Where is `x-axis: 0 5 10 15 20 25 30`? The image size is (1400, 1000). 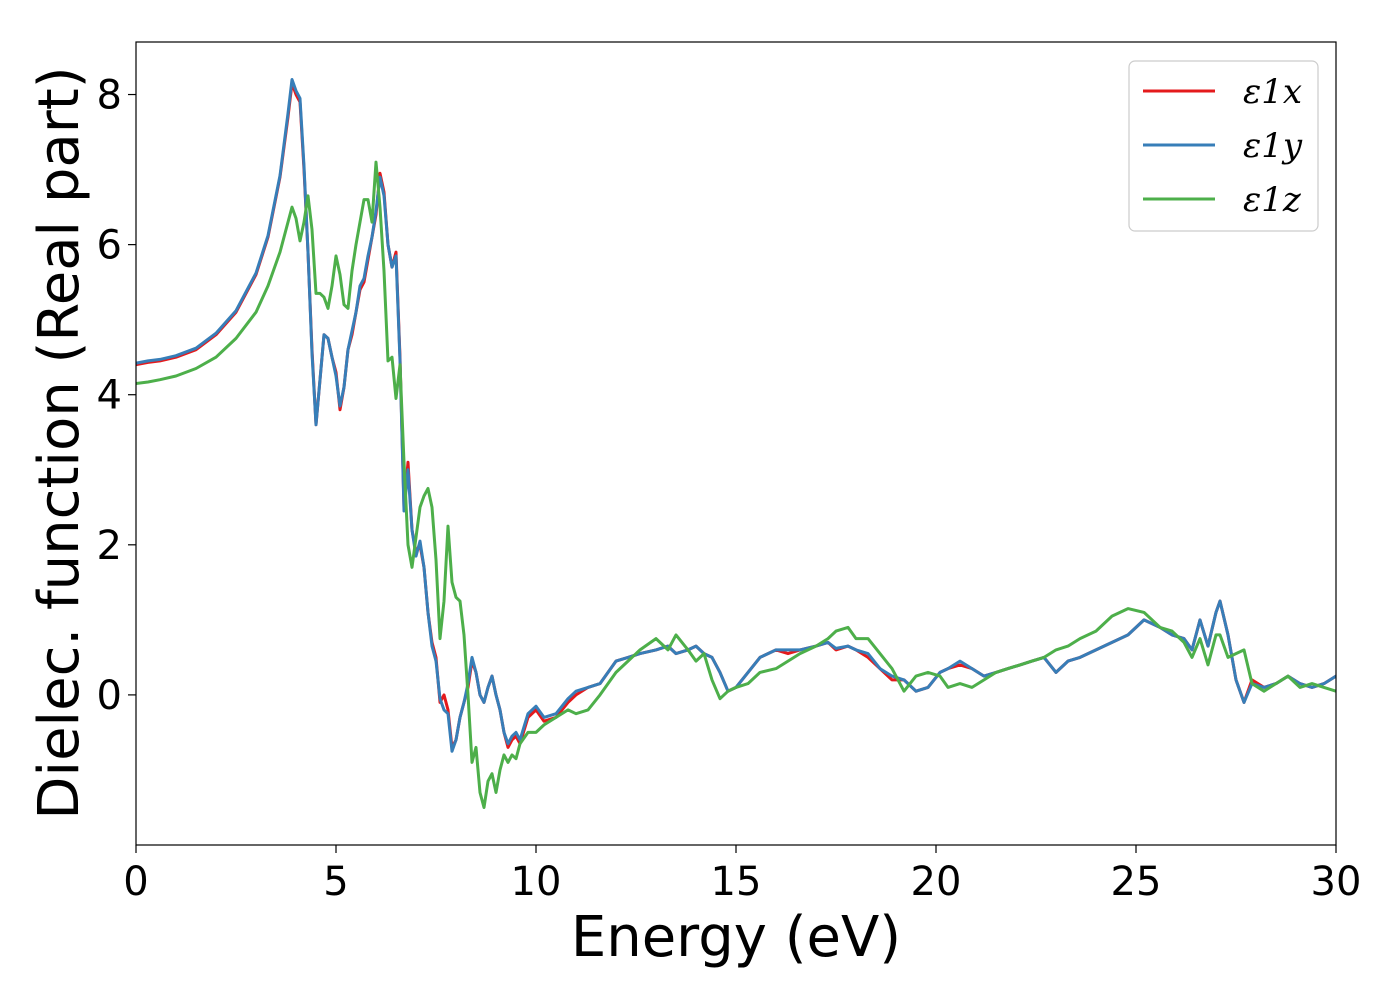
x-axis: 0 5 10 15 20 25 30 is located at coordinates (742, 875).